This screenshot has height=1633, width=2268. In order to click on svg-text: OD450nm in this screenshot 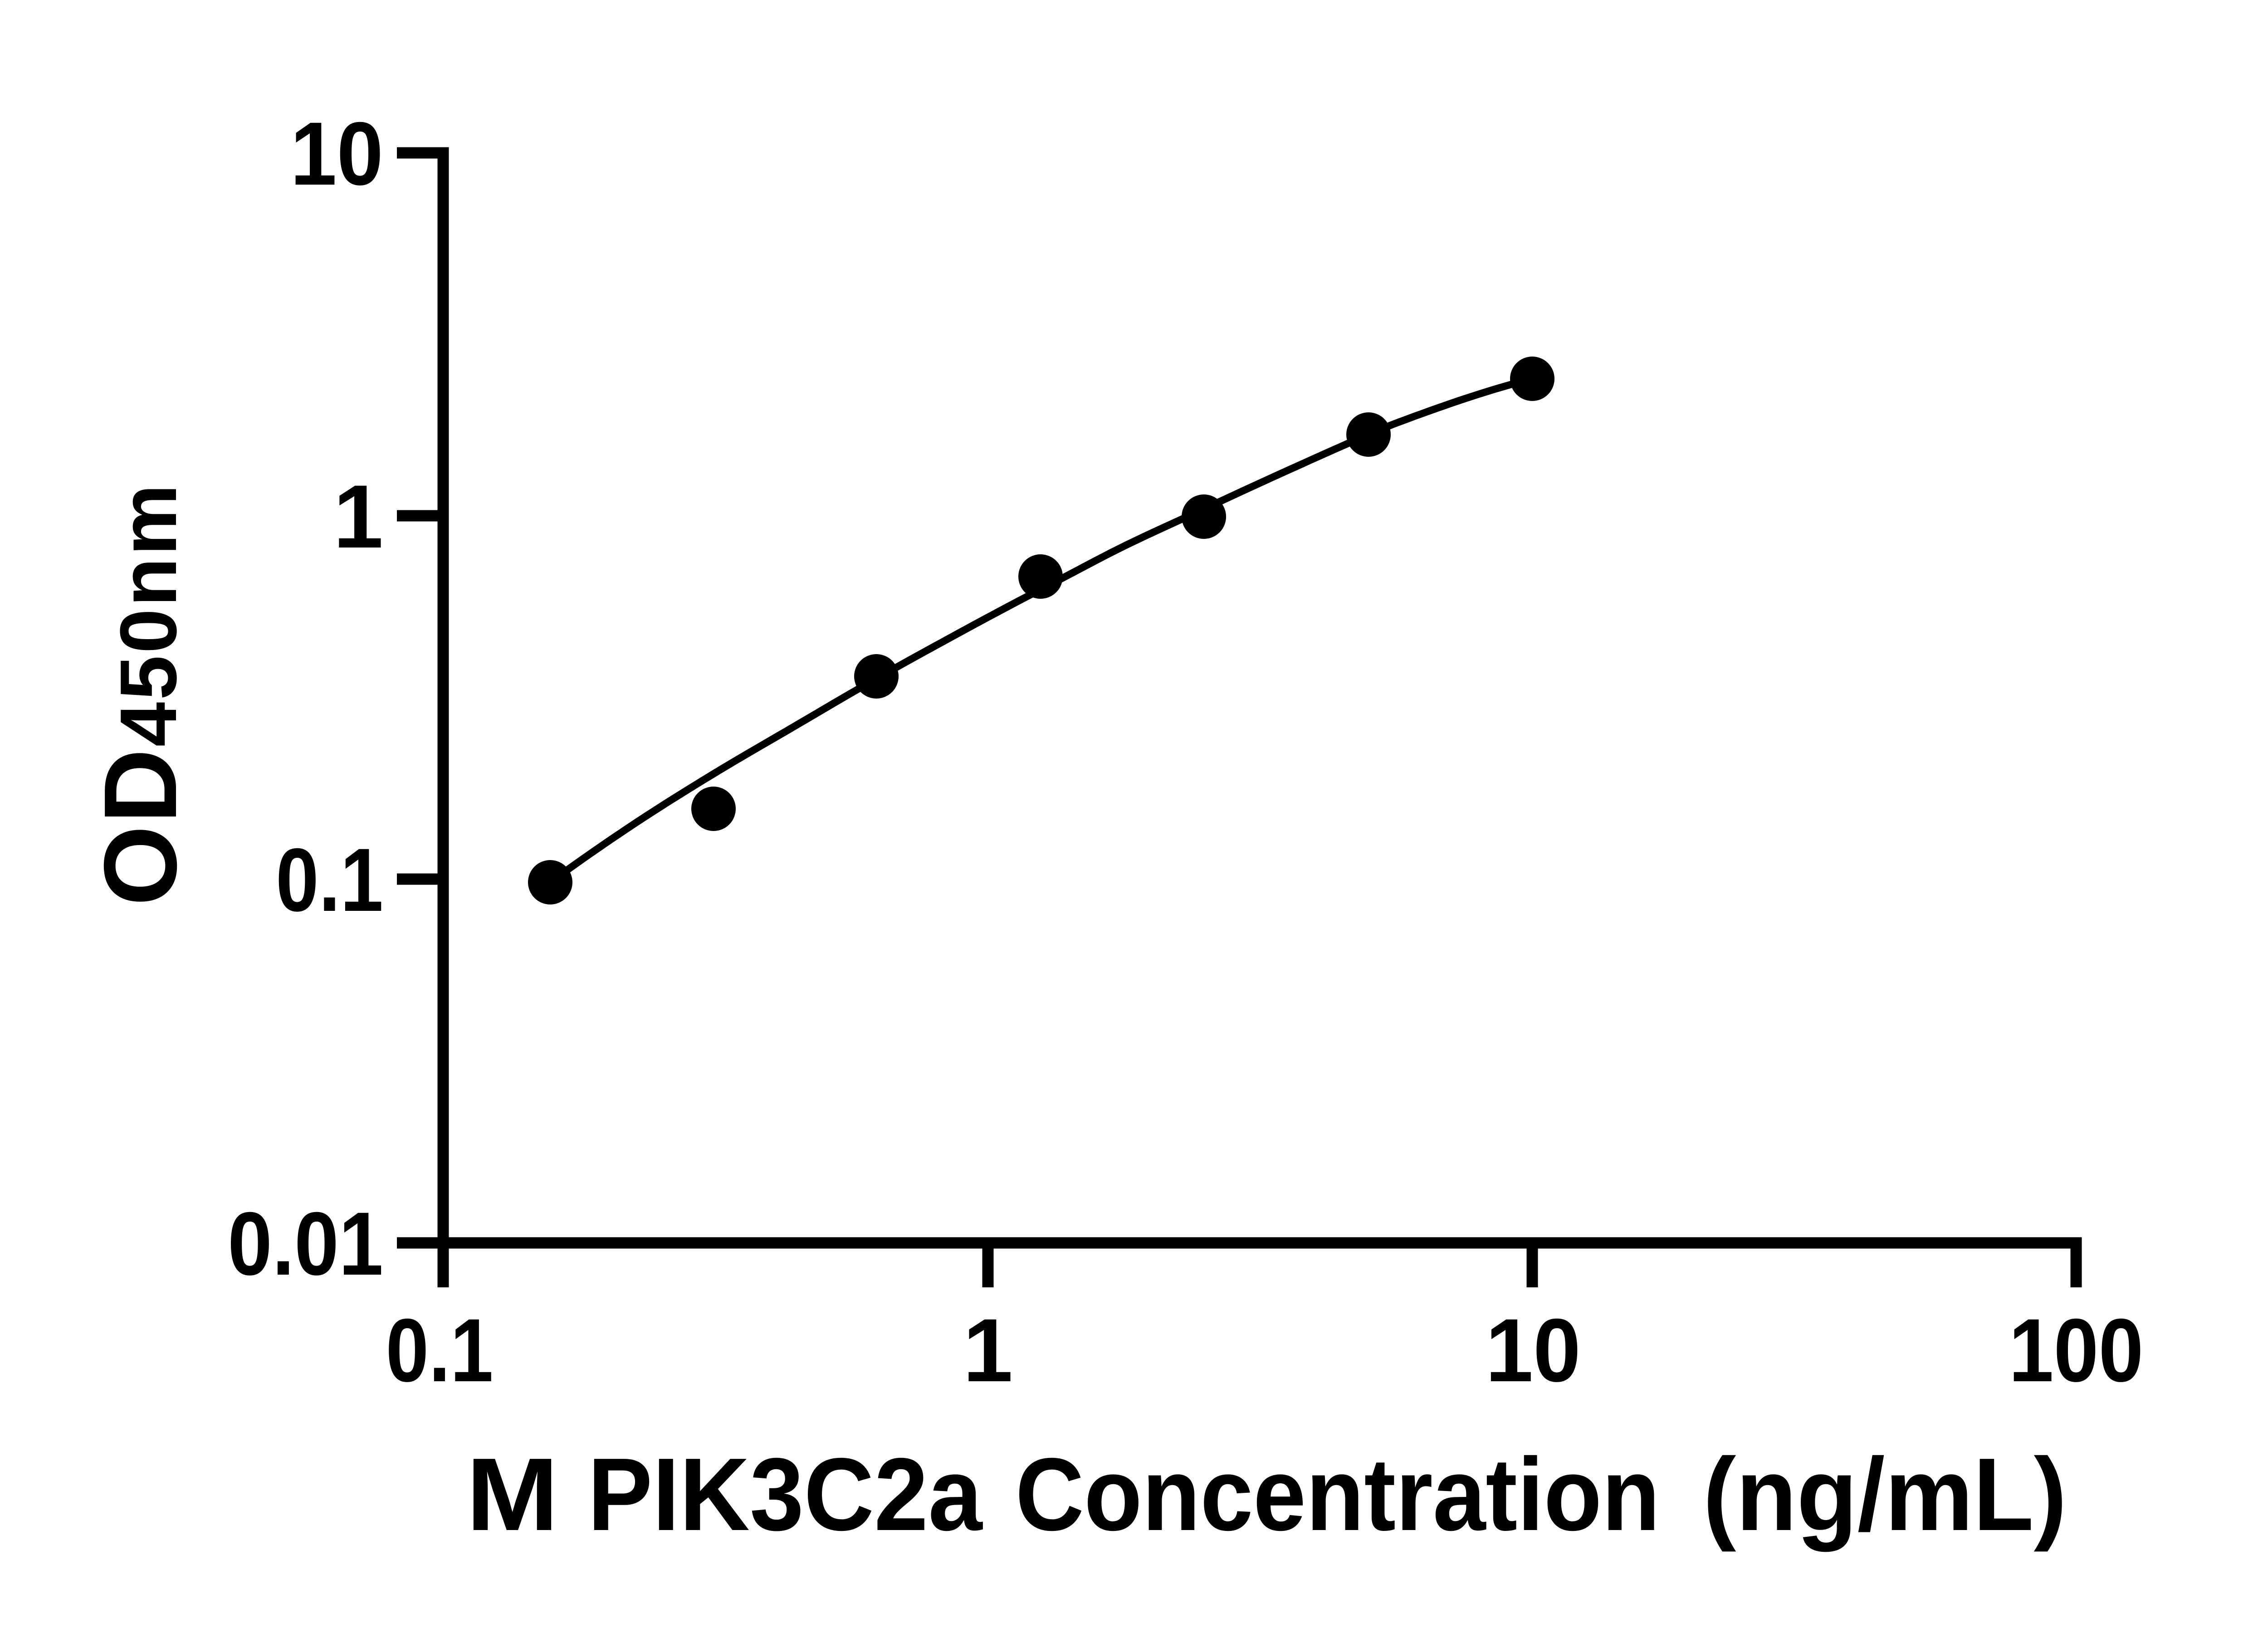, I will do `click(140, 694)`.